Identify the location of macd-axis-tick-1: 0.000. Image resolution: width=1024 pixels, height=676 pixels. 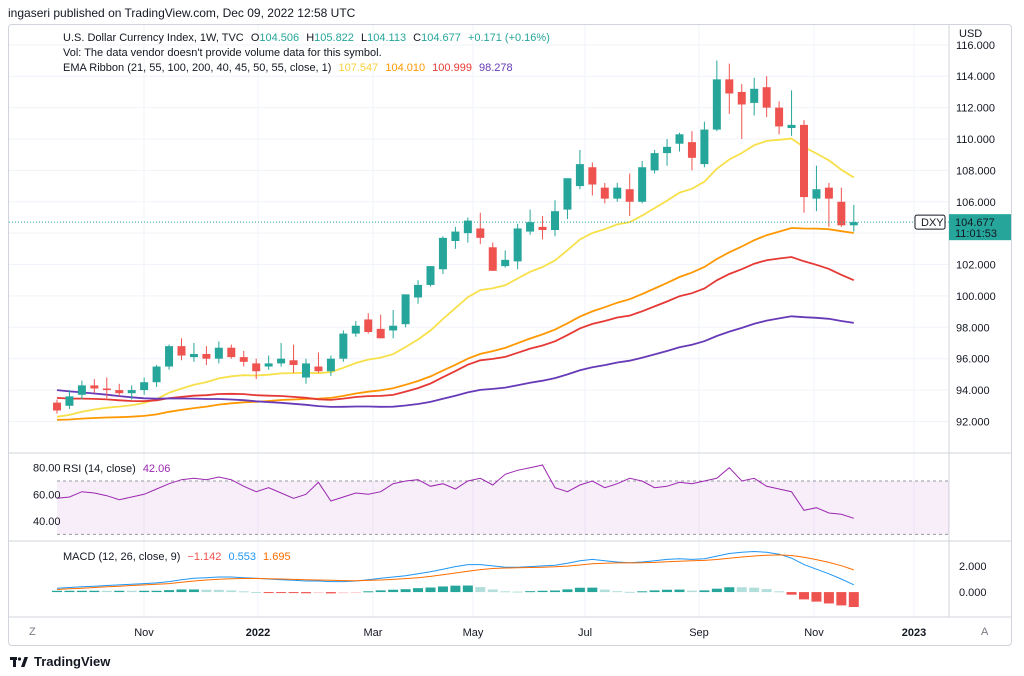
(973, 593).